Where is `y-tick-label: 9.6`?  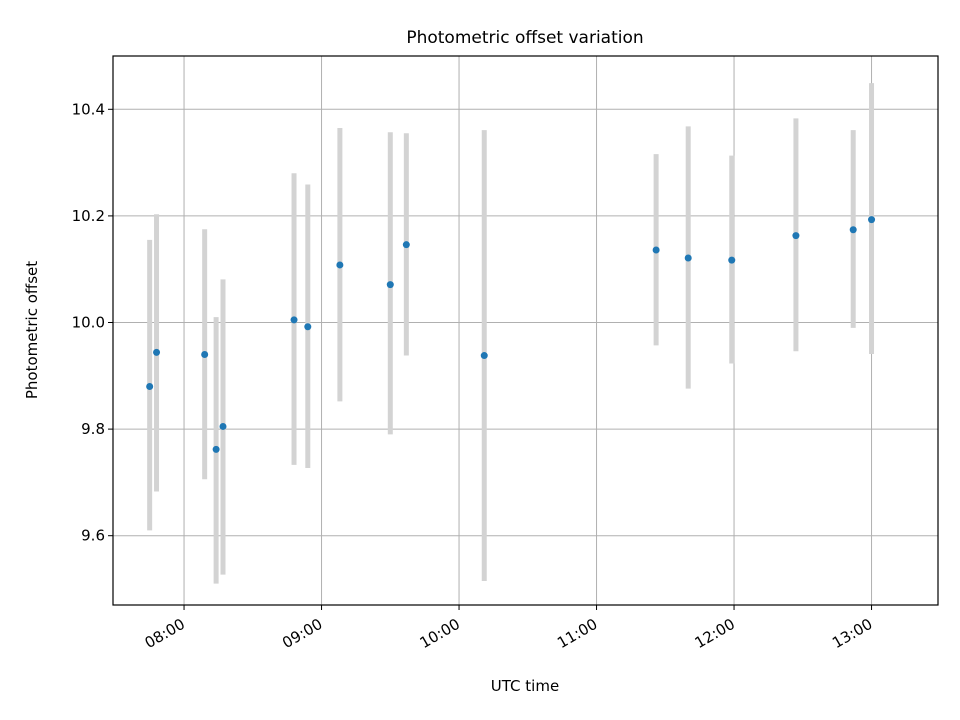
y-tick-label: 9.6 is located at coordinates (93, 536).